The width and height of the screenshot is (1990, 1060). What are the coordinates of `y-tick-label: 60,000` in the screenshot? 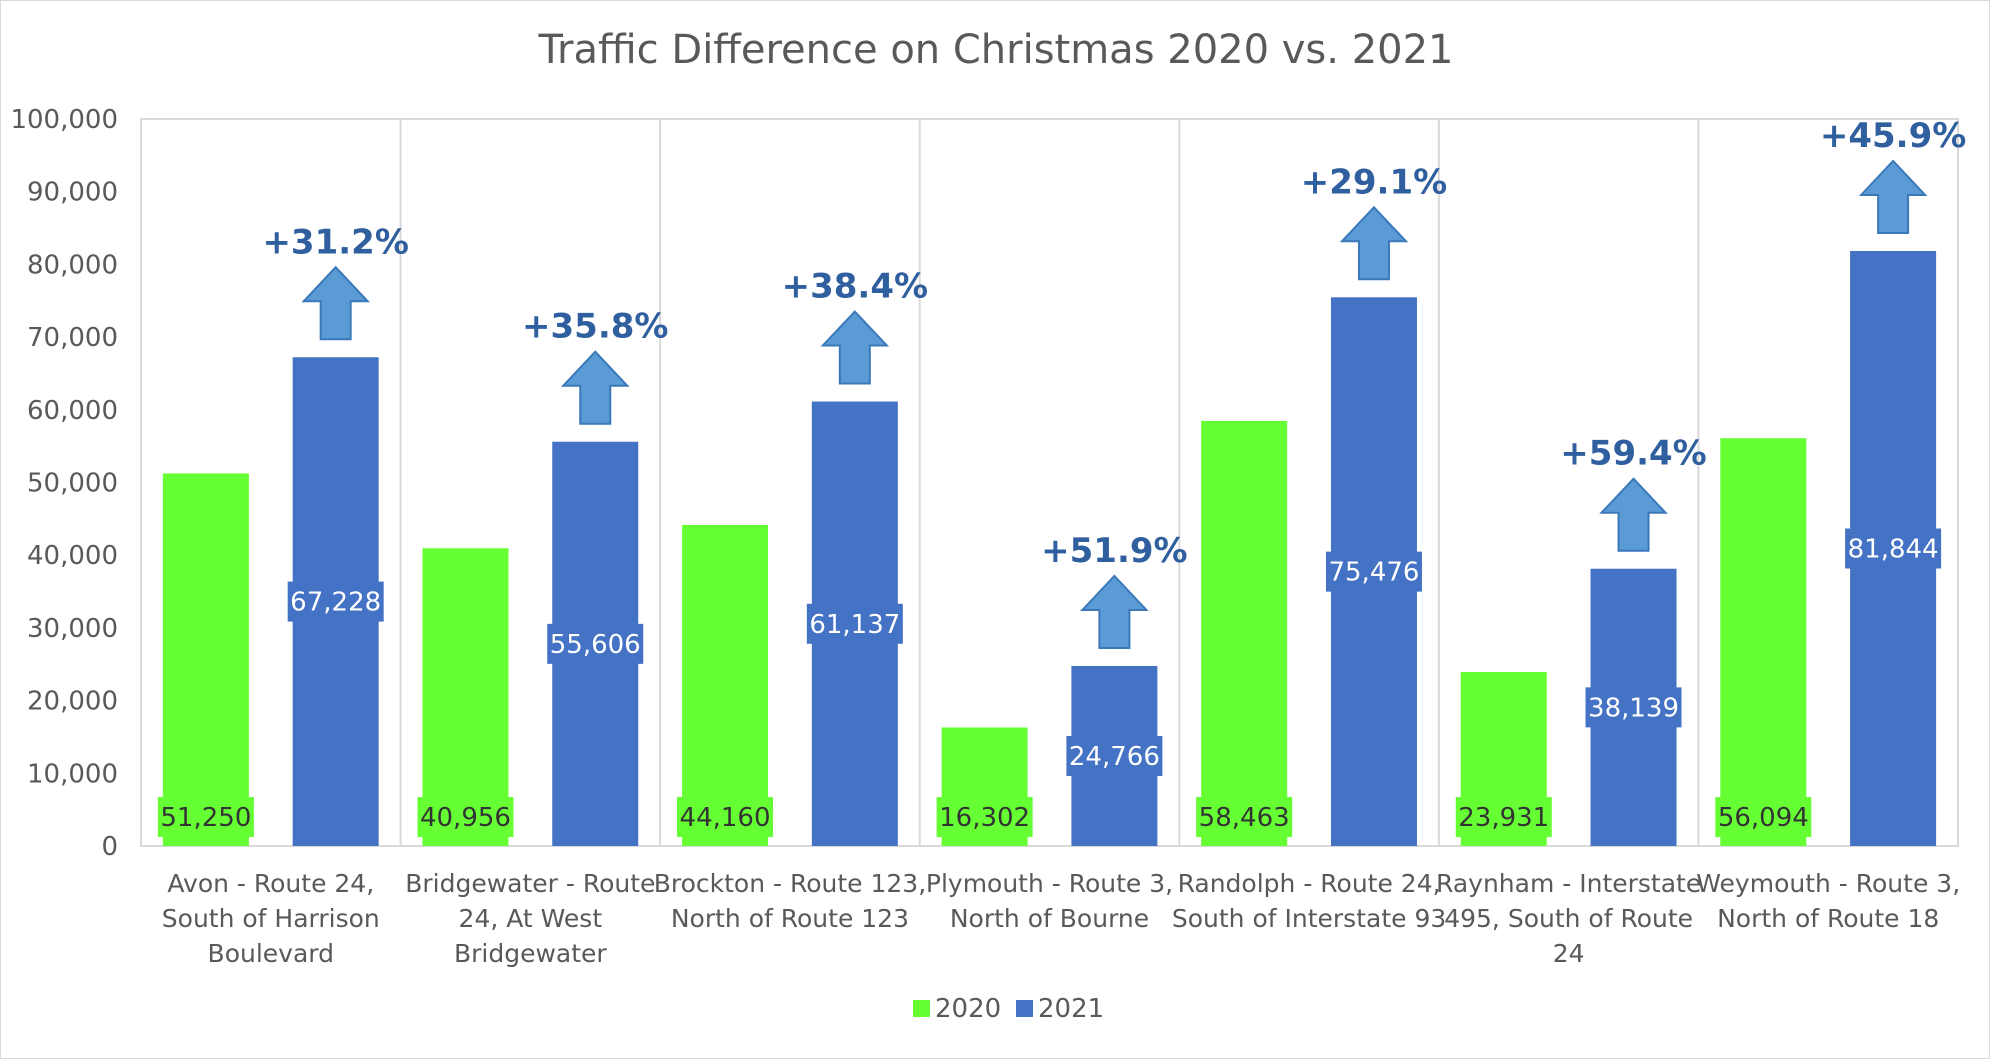 It's located at (72, 411).